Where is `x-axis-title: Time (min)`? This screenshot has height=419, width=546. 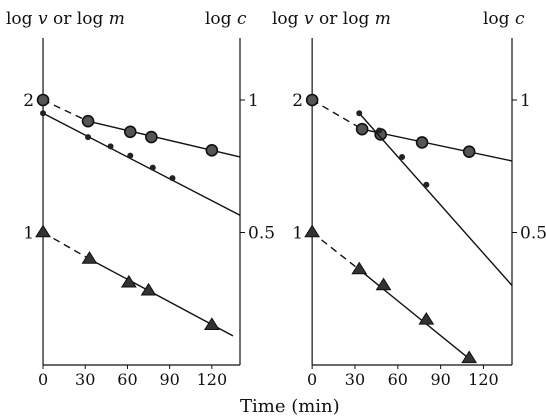 x-axis-title: Time (min) is located at coordinates (290, 406).